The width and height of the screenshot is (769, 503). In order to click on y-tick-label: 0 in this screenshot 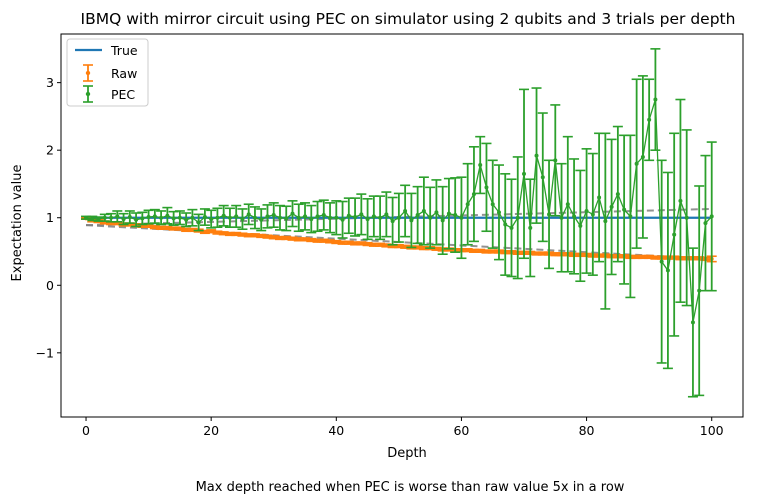, I will do `click(50, 285)`.